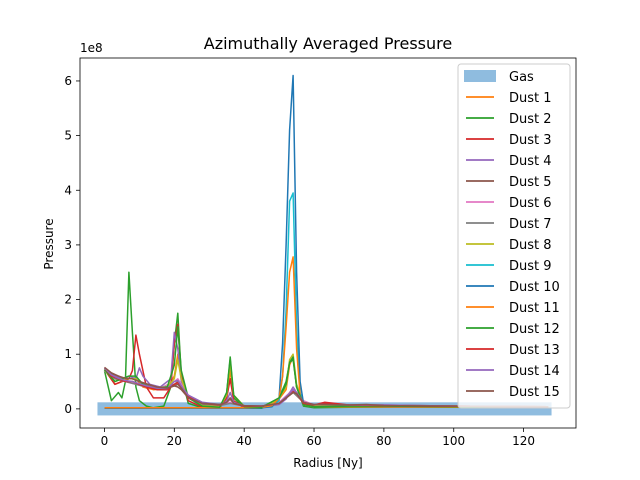  I want to click on x-axis-label: Radius [Ny], so click(328, 463).